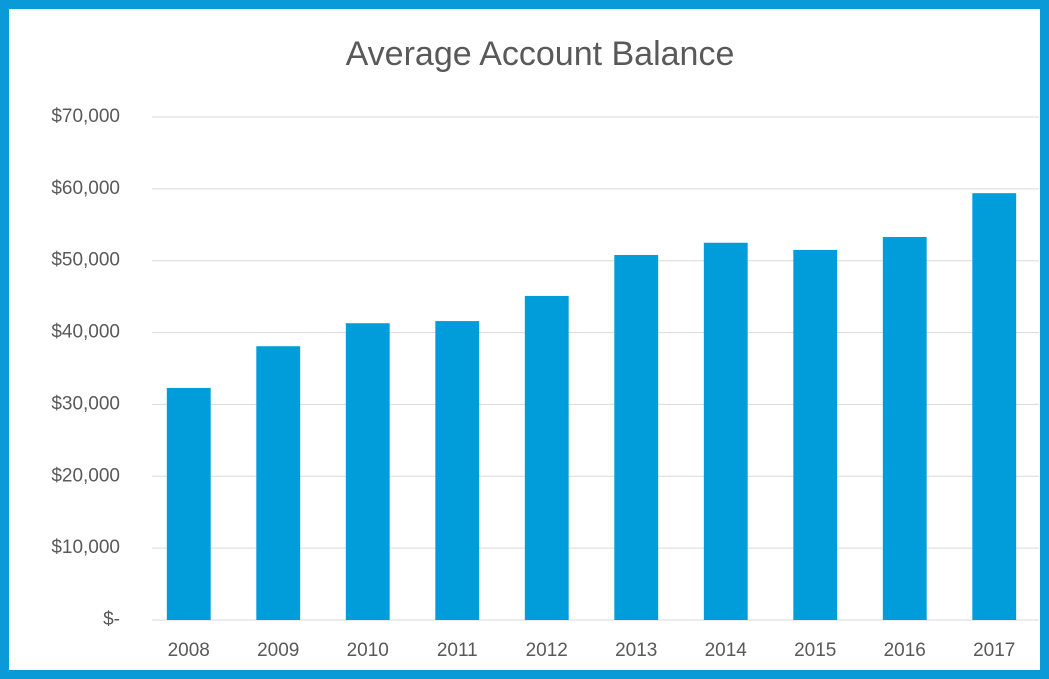 Image resolution: width=1049 pixels, height=679 pixels. Describe the element at coordinates (815, 650) in the screenshot. I see `x-tick-label: 2015` at that location.